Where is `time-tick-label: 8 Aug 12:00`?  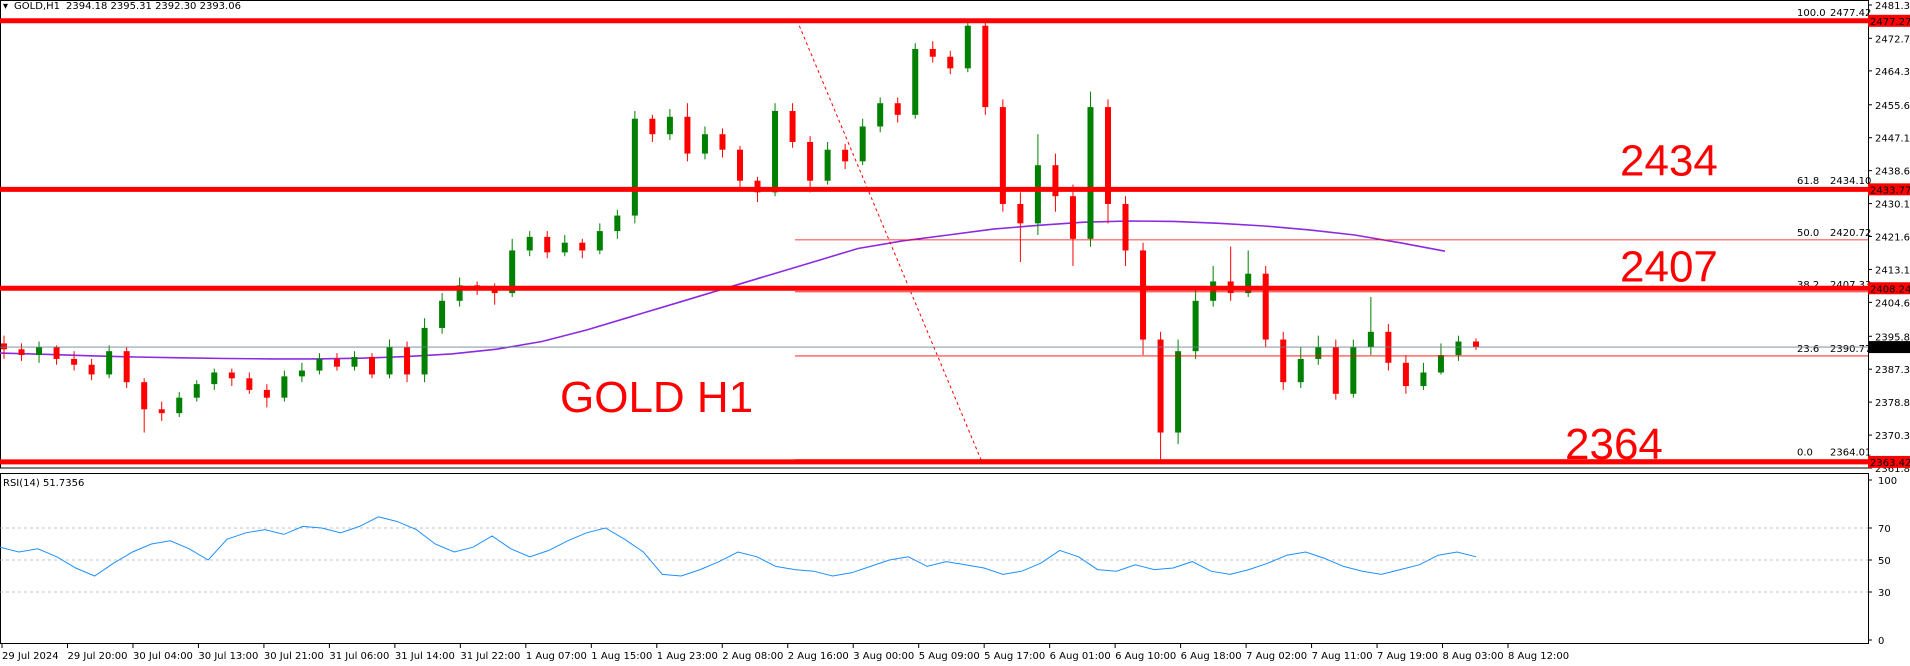 time-tick-label: 8 Aug 12:00 is located at coordinates (1538, 656).